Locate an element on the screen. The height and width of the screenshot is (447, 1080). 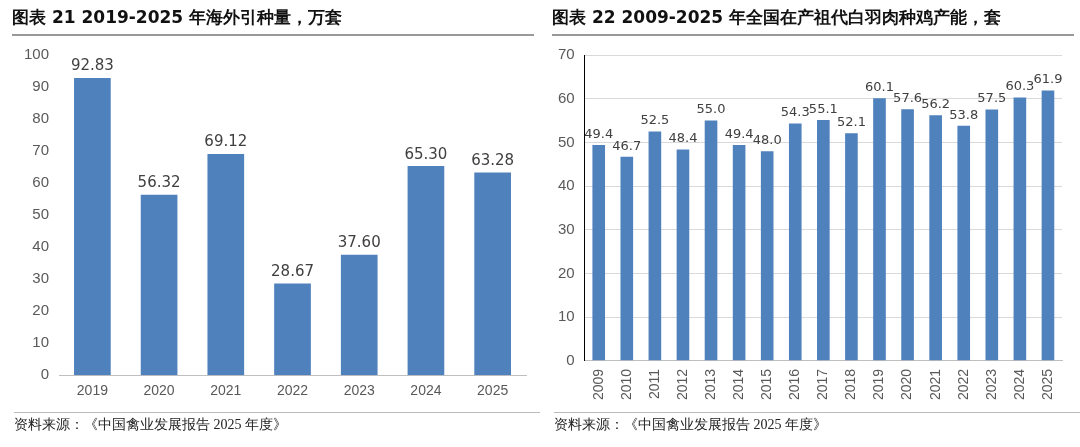
data-label: 63.28 is located at coordinates (493, 159).